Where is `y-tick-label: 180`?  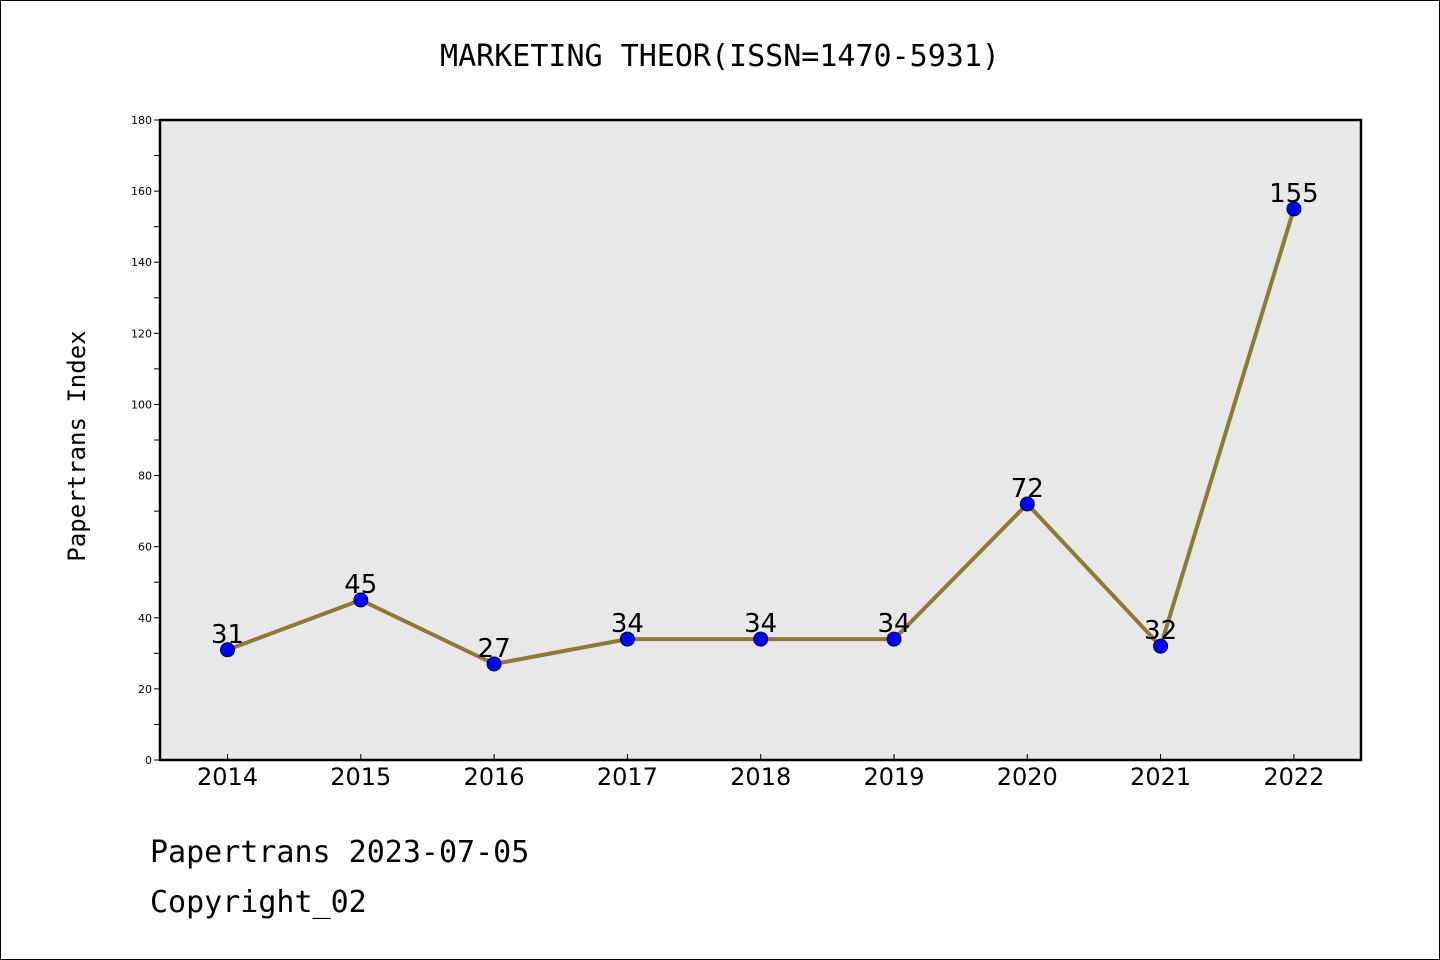
y-tick-label: 180 is located at coordinates (141, 120).